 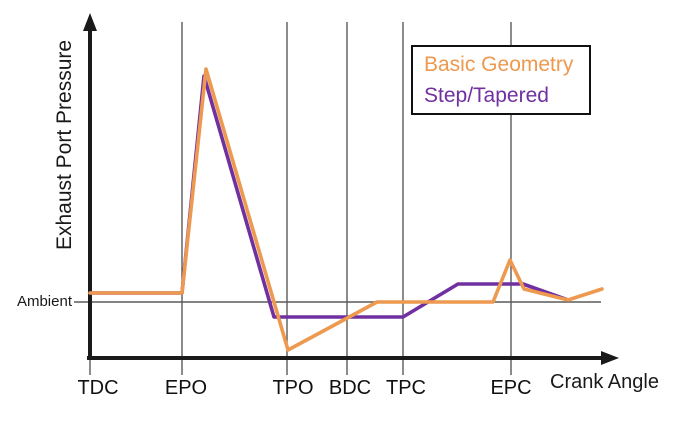 What do you see at coordinates (406, 388) in the screenshot?
I see `x-tick-label-tpc: TPC` at bounding box center [406, 388].